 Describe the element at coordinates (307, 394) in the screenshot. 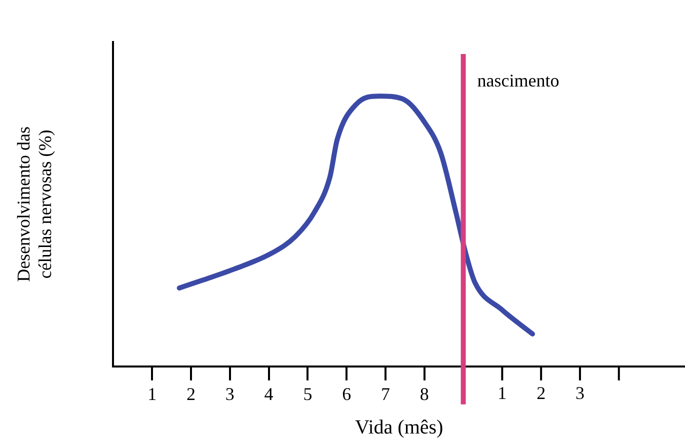

I see `x-tick-label: 5` at that location.